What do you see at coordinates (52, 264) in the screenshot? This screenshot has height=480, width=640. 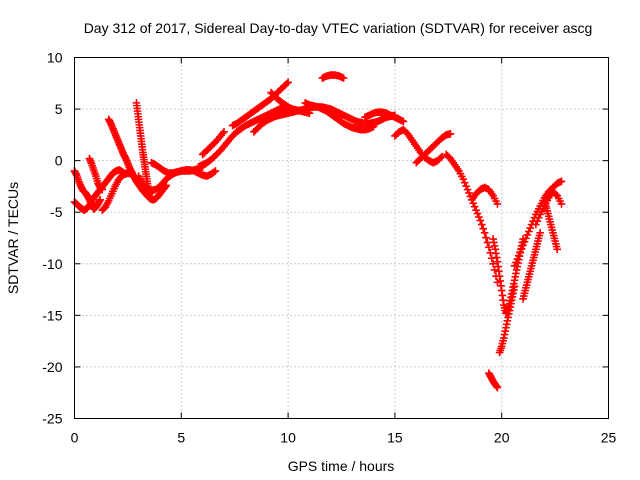 I see `y-tick-label: -10` at bounding box center [52, 264].